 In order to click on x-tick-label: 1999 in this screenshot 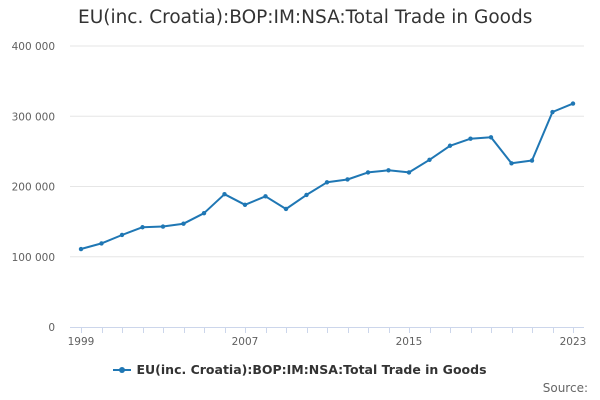, I will do `click(81, 342)`.